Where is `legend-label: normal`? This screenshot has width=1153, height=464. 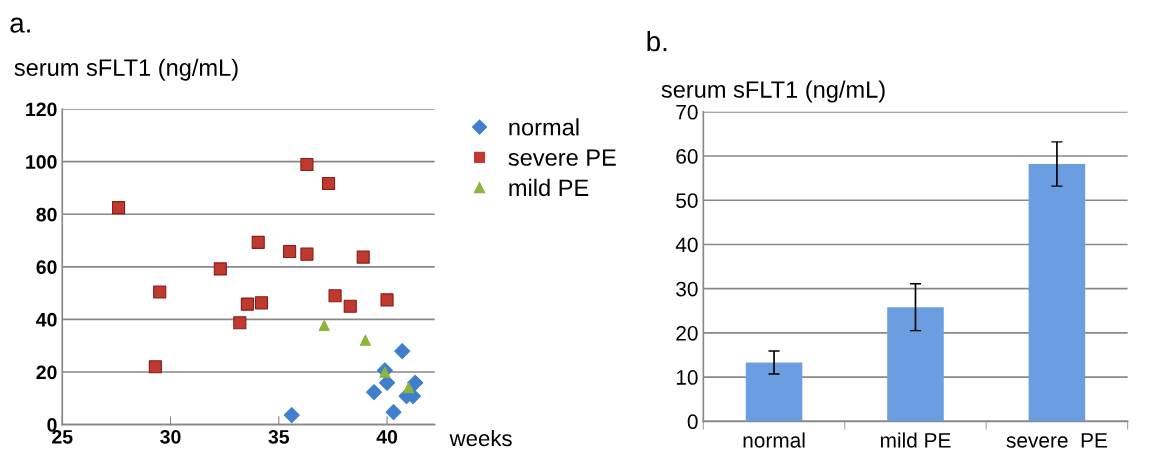 legend-label: normal is located at coordinates (544, 127).